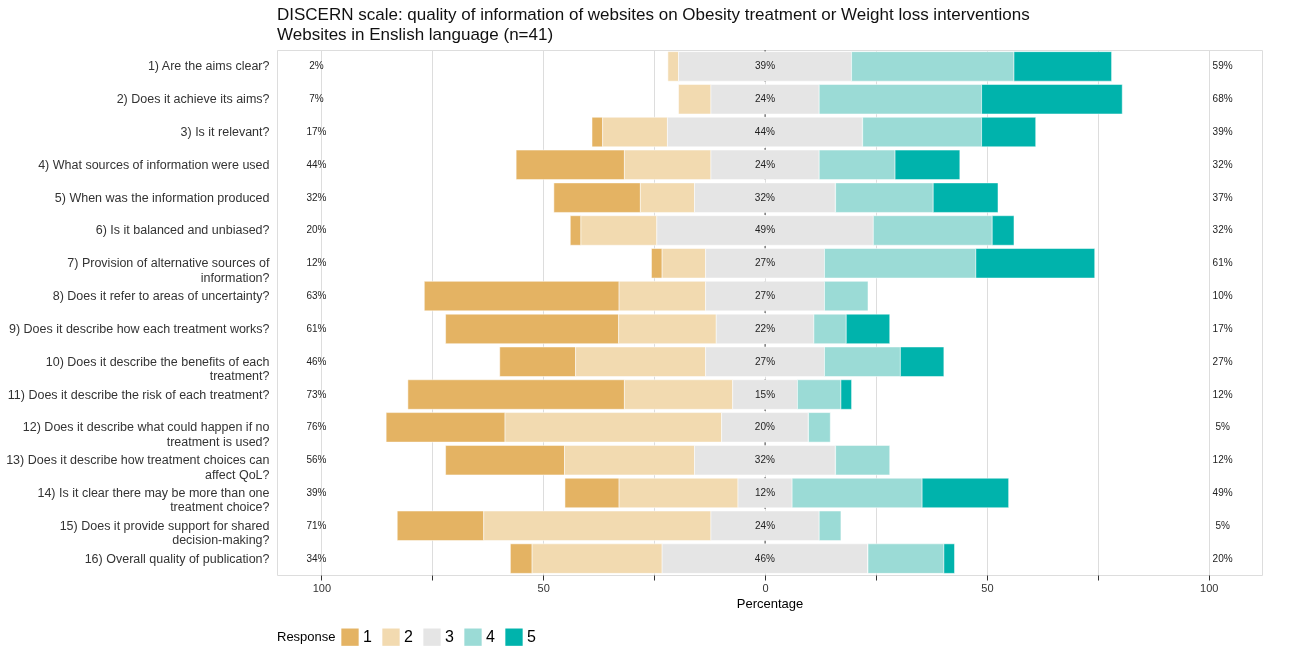  What do you see at coordinates (1222, 197) in the screenshot?
I see `annotation: 37%` at bounding box center [1222, 197].